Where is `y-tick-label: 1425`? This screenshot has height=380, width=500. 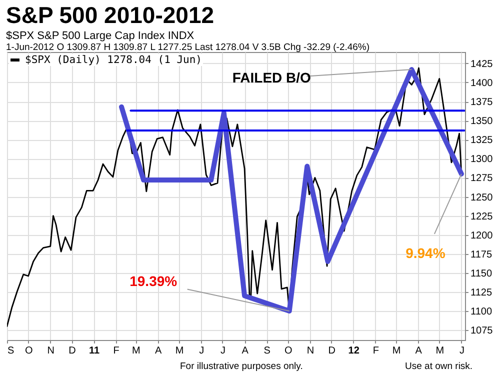
y-tick-label: 1425 is located at coordinates (482, 64).